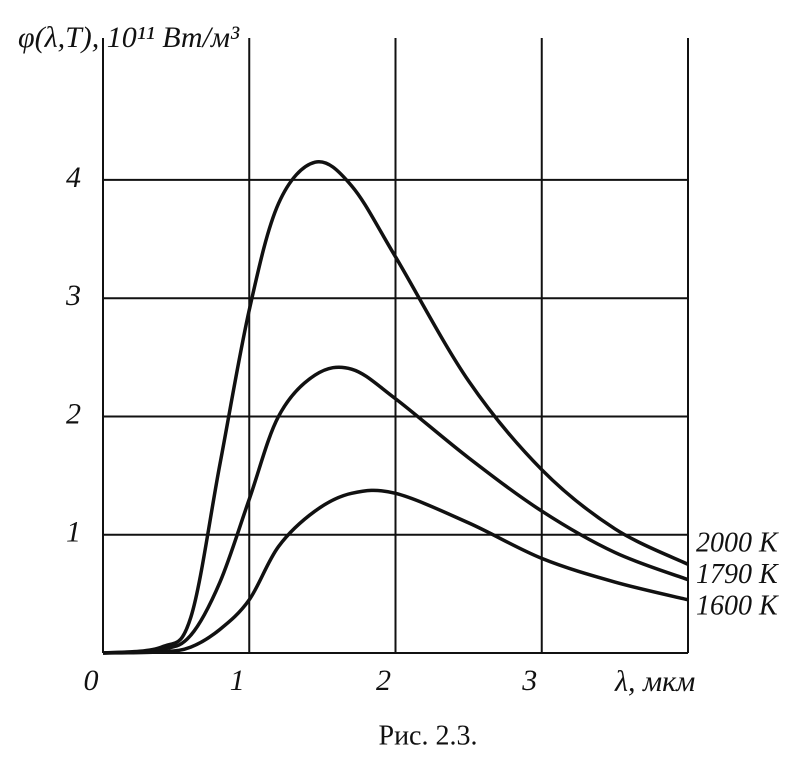  I want to click on x-axis-title: λ, мкм, so click(654, 681).